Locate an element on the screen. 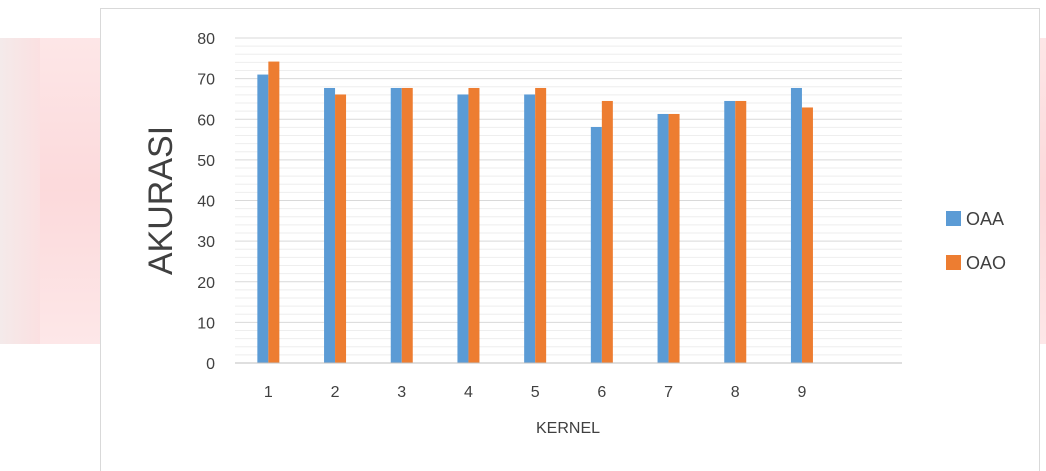 The width and height of the screenshot is (1046, 471). background-band-edge is located at coordinates (20, 191).